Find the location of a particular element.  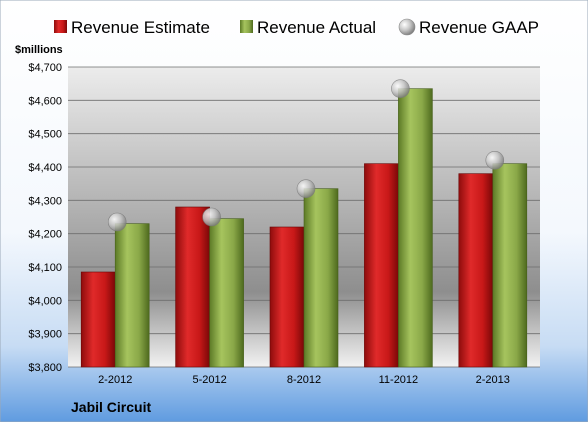

y-axis-unit-label: $millions is located at coordinates (39, 50).